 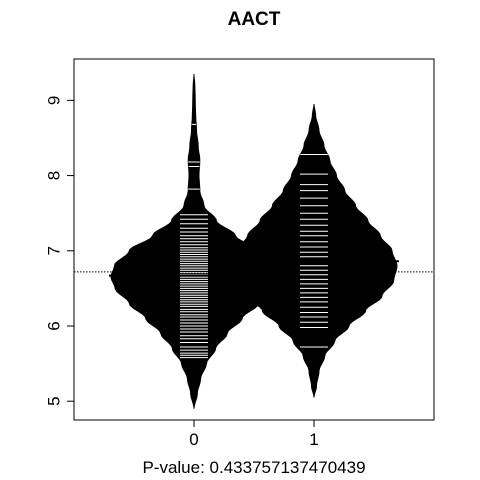 What do you see at coordinates (313, 439) in the screenshot?
I see `x-tick-label-1: 1` at bounding box center [313, 439].